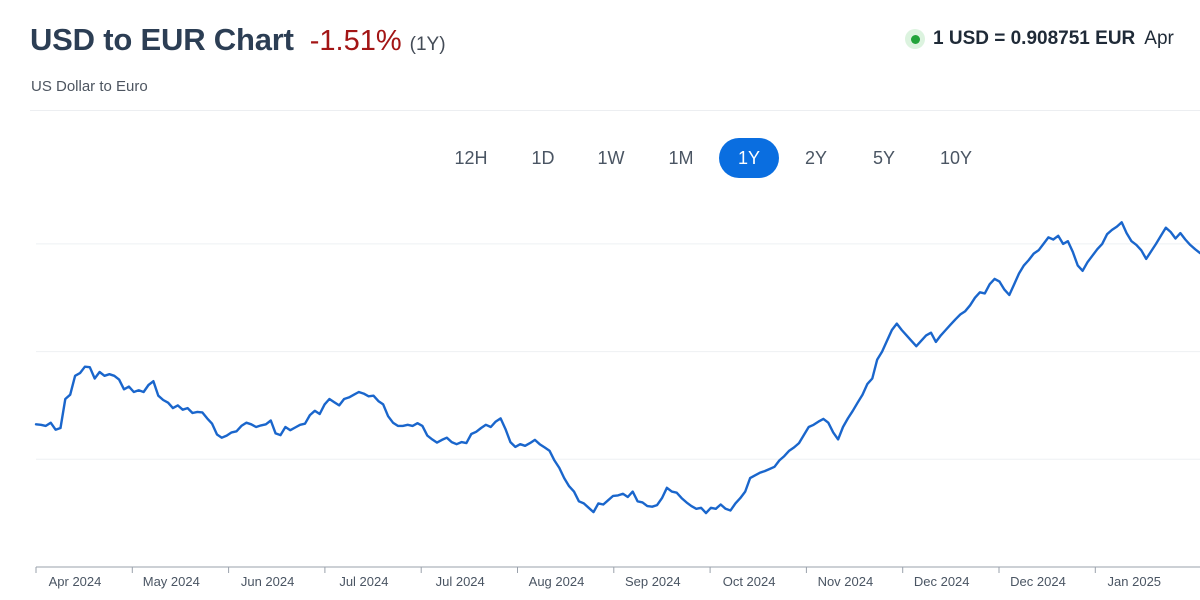  What do you see at coordinates (557, 581) in the screenshot?
I see `x-tick-label: Aug 2024` at bounding box center [557, 581].